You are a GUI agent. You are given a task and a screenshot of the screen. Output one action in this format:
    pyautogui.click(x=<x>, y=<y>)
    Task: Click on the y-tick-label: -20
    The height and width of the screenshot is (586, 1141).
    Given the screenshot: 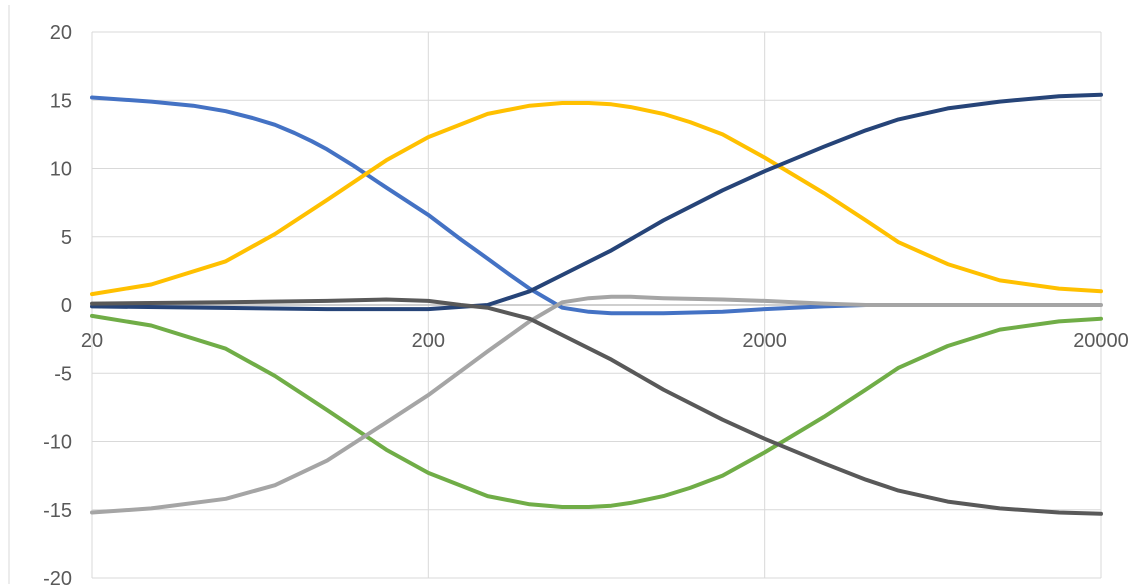 What is the action you would take?
    pyautogui.click(x=57, y=577)
    